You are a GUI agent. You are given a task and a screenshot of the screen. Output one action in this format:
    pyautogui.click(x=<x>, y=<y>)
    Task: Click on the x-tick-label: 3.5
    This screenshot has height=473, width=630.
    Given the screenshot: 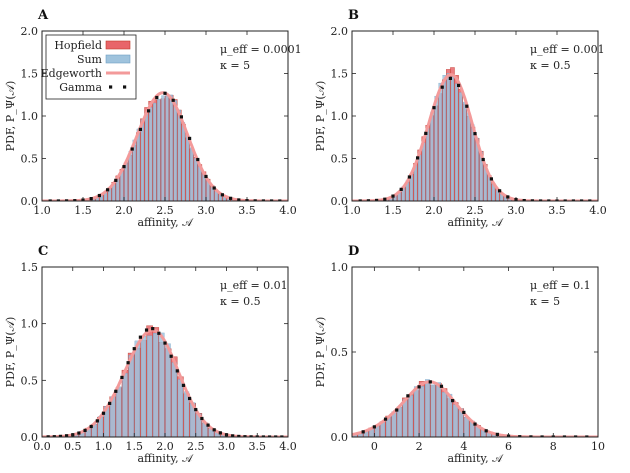 What is the action you would take?
    pyautogui.click(x=247, y=210)
    